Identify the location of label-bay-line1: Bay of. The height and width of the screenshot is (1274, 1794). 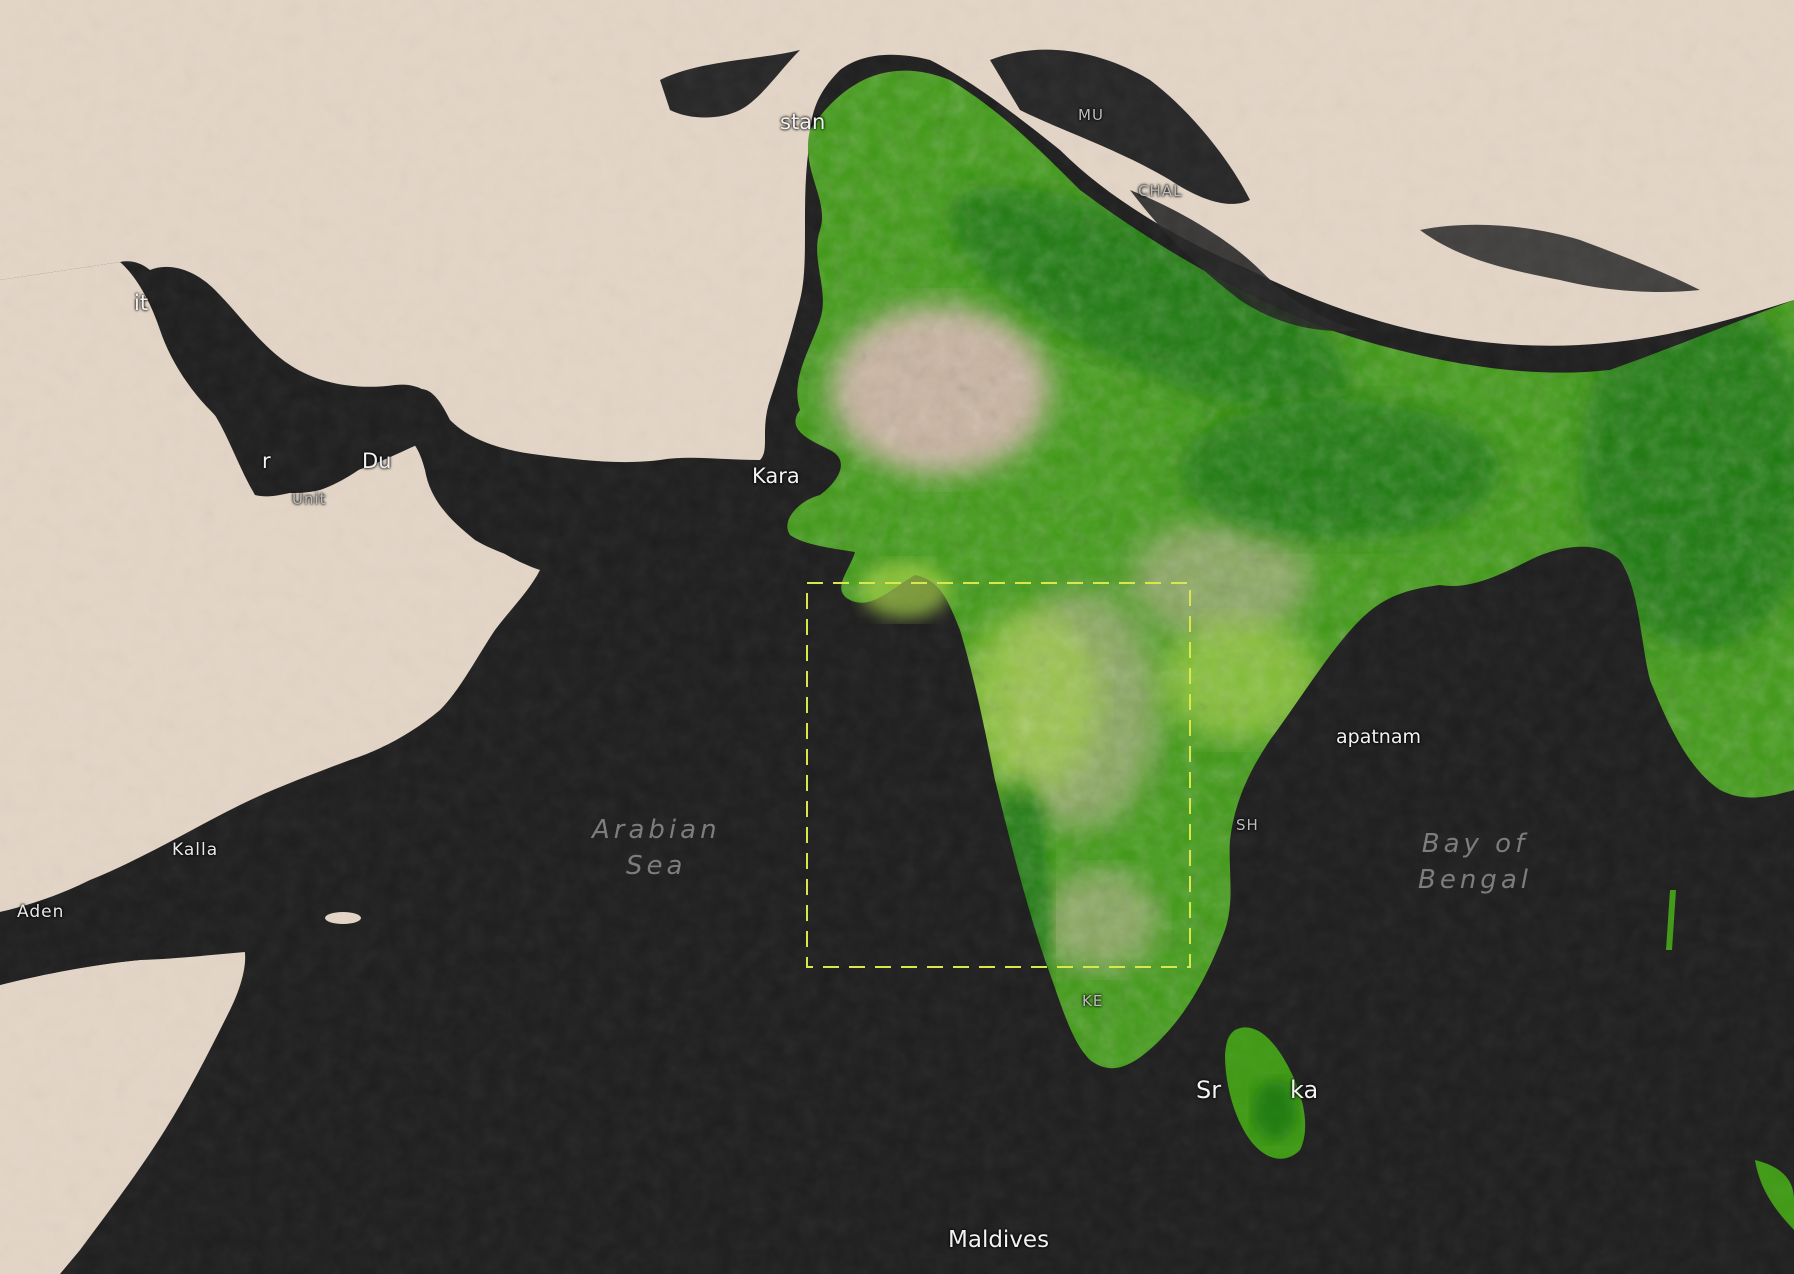
(1475, 844).